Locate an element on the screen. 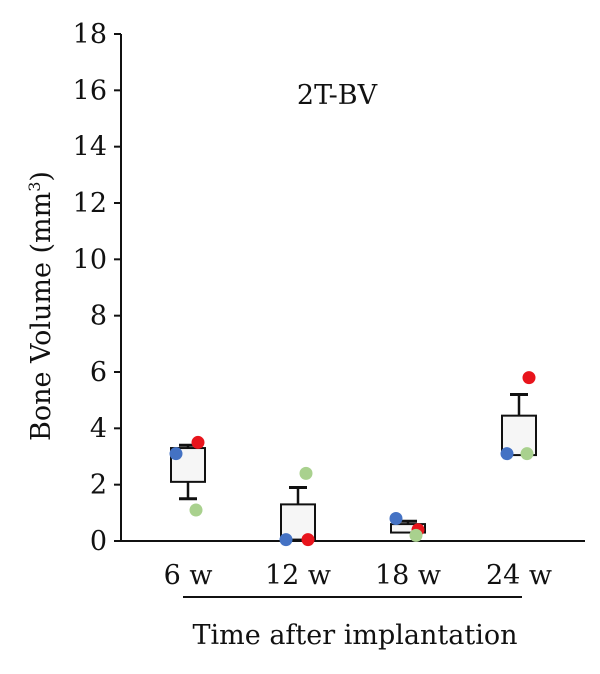 The height and width of the screenshot is (674, 600). y-tick-label: 2 is located at coordinates (98, 485).